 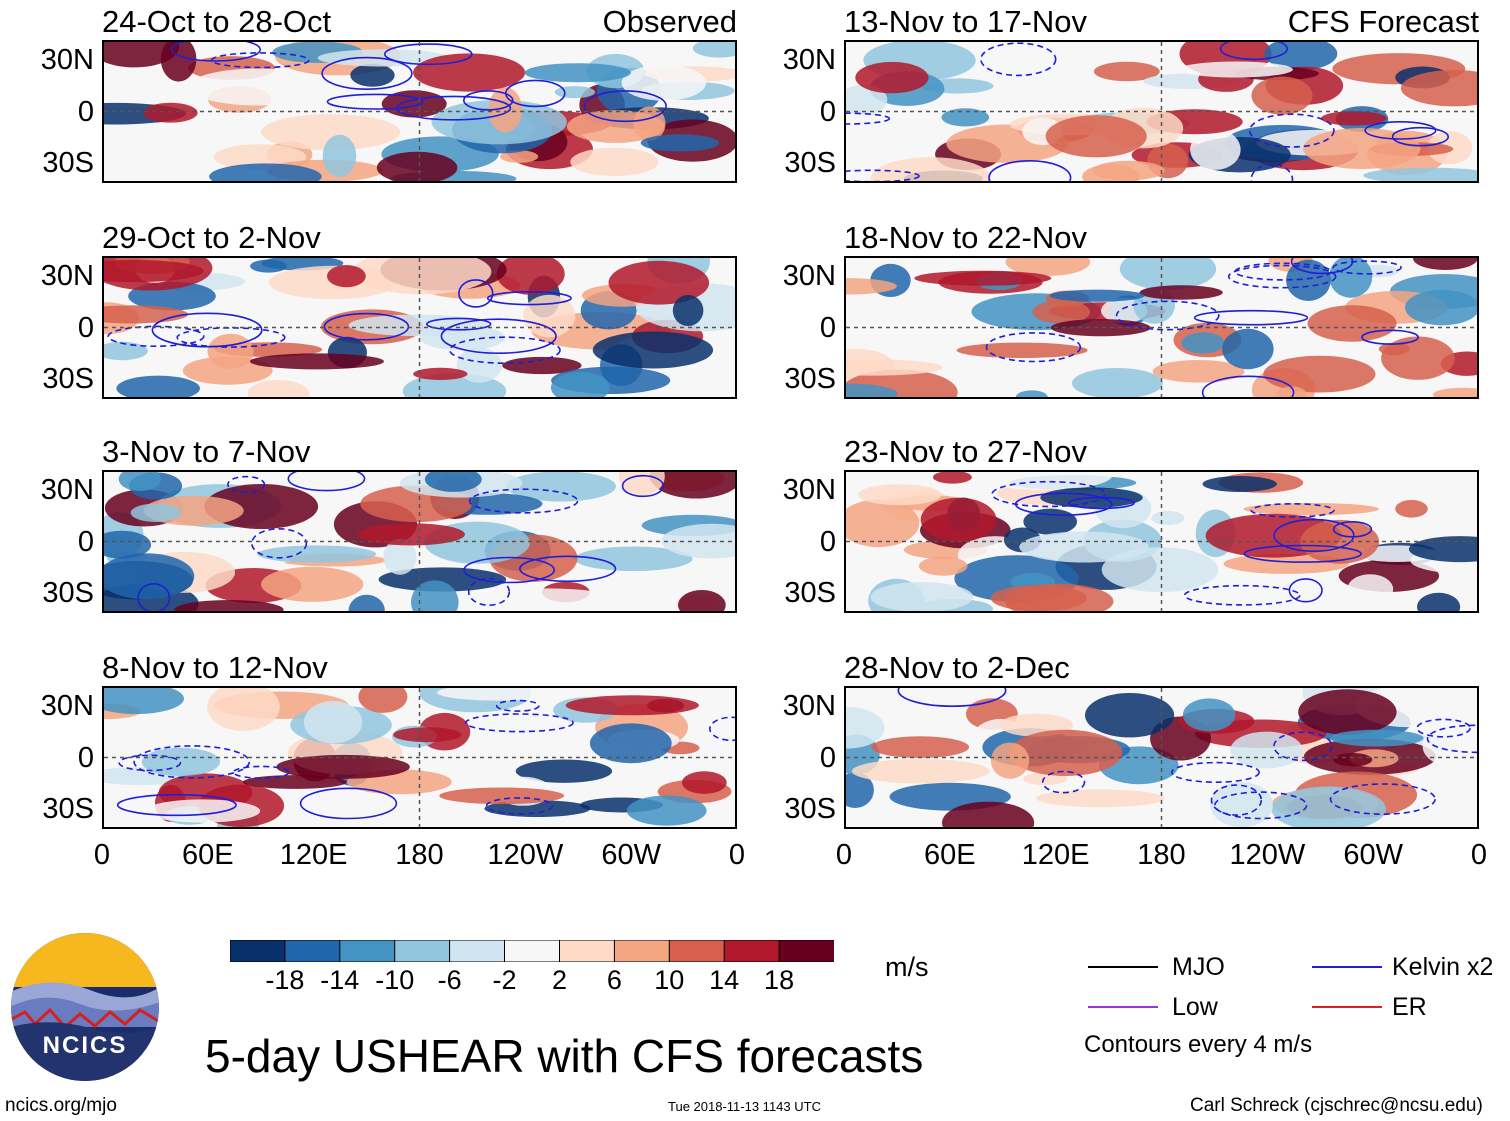 I want to click on legend-mjo-line, so click(x=1123, y=967).